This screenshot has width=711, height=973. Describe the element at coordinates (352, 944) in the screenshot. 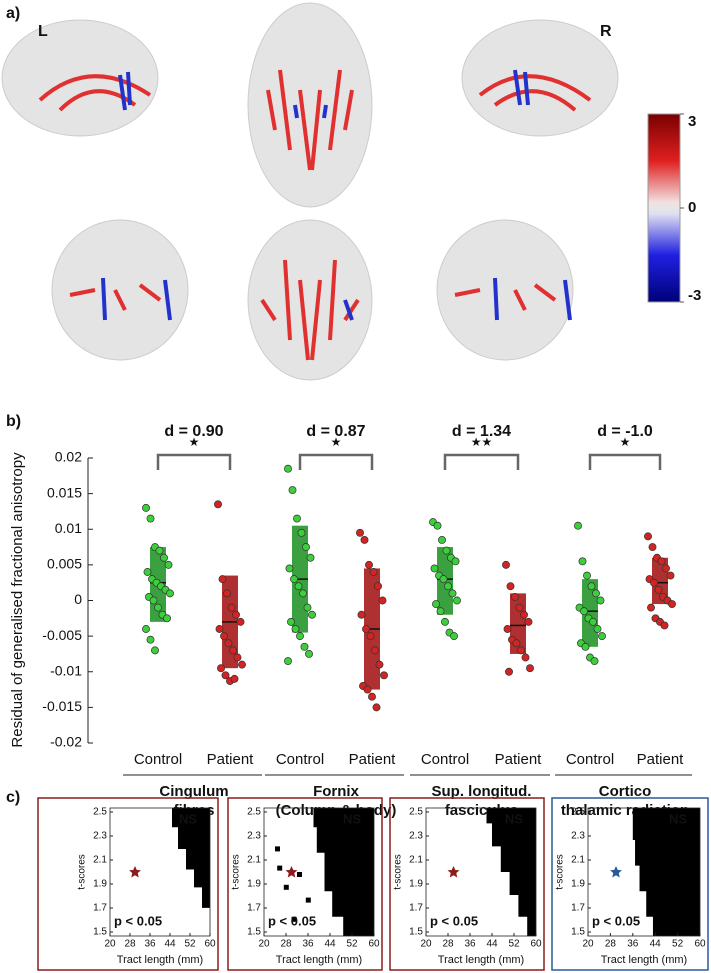

I see `x-tick-label: 52` at that location.